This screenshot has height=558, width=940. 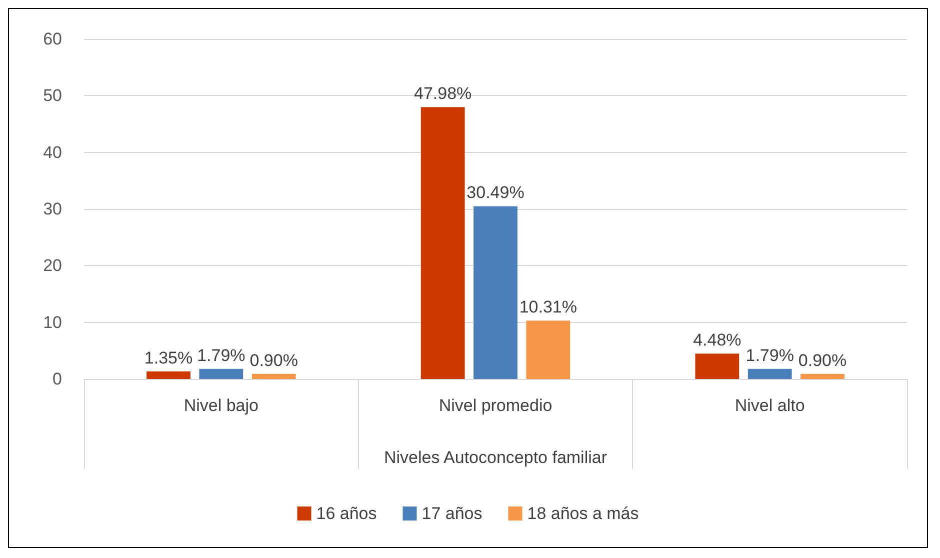 What do you see at coordinates (452, 513) in the screenshot?
I see `legend-label: 17 años` at bounding box center [452, 513].